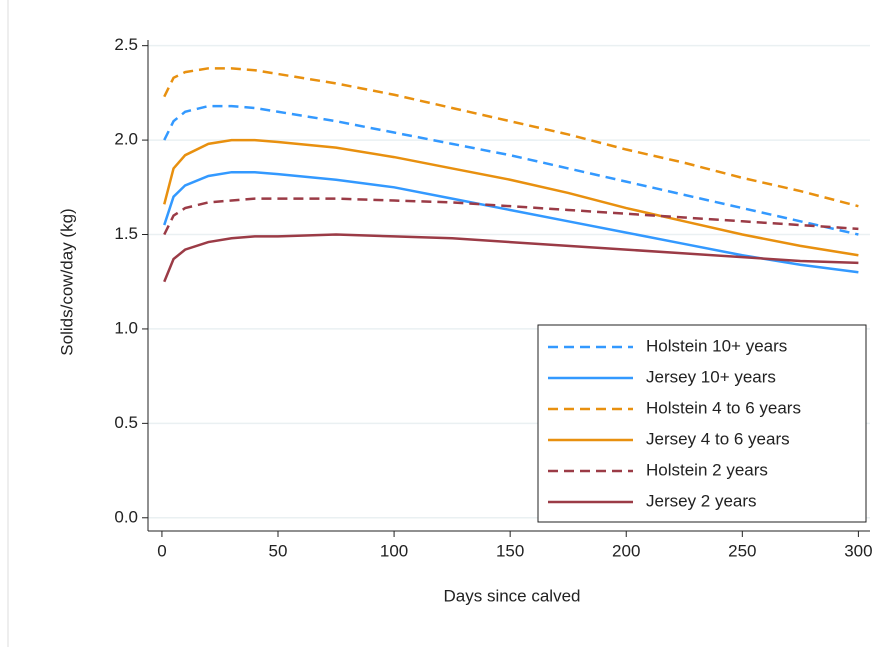 This screenshot has width=883, height=647. Describe the element at coordinates (394, 550) in the screenshot. I see `x-tick-label: 100` at that location.